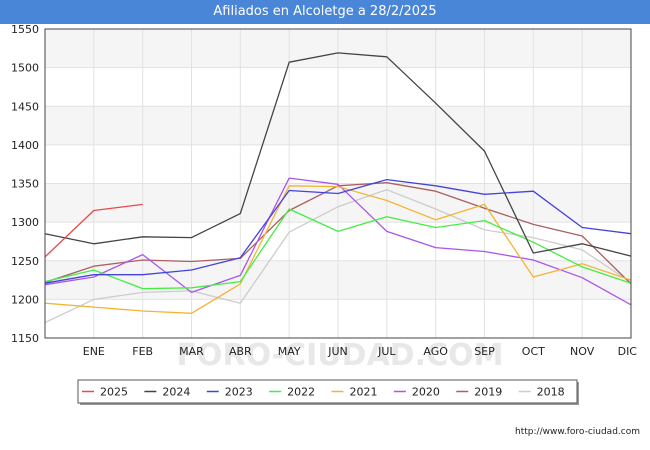 The image size is (650, 450). What do you see at coordinates (25, 299) in the screenshot?
I see `y-tick-label: 1200` at bounding box center [25, 299].